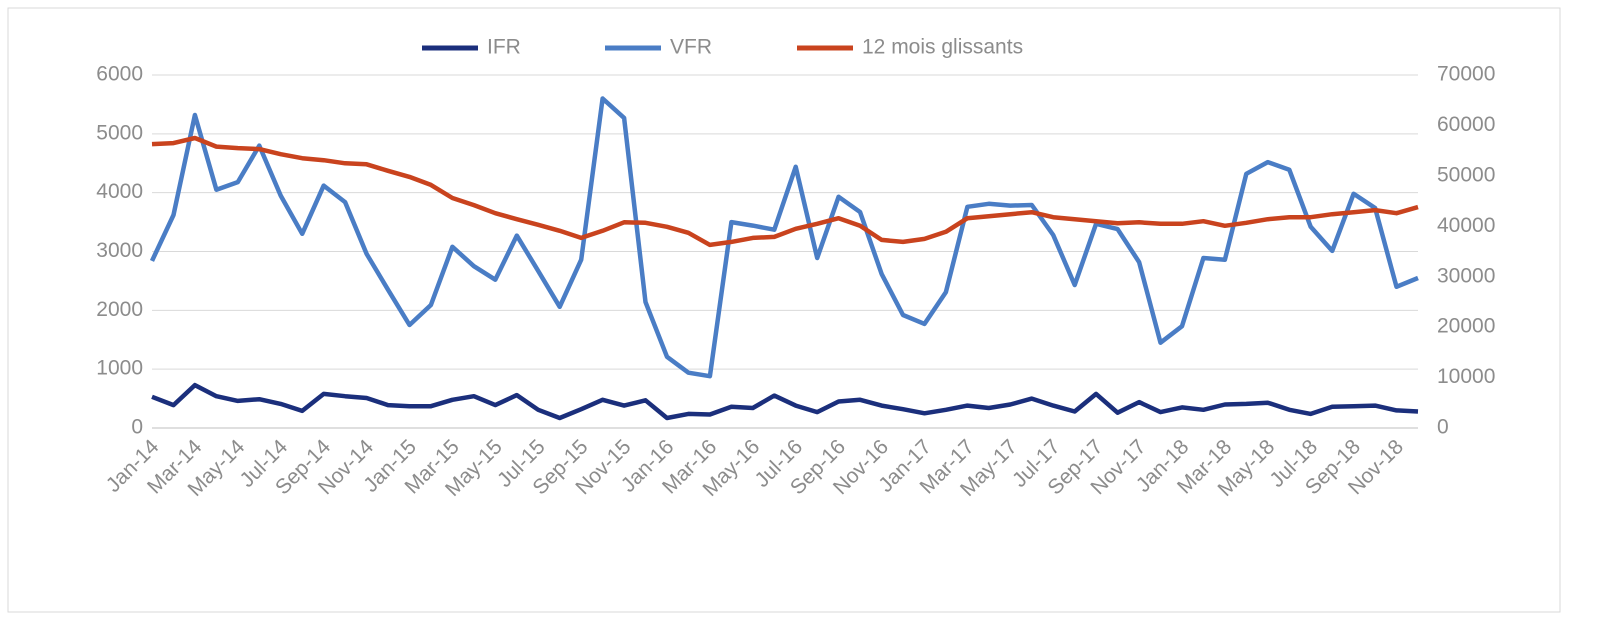 This screenshot has width=1614, height=624. Describe the element at coordinates (119, 74) in the screenshot. I see `y-tick-label: 6000` at that location.